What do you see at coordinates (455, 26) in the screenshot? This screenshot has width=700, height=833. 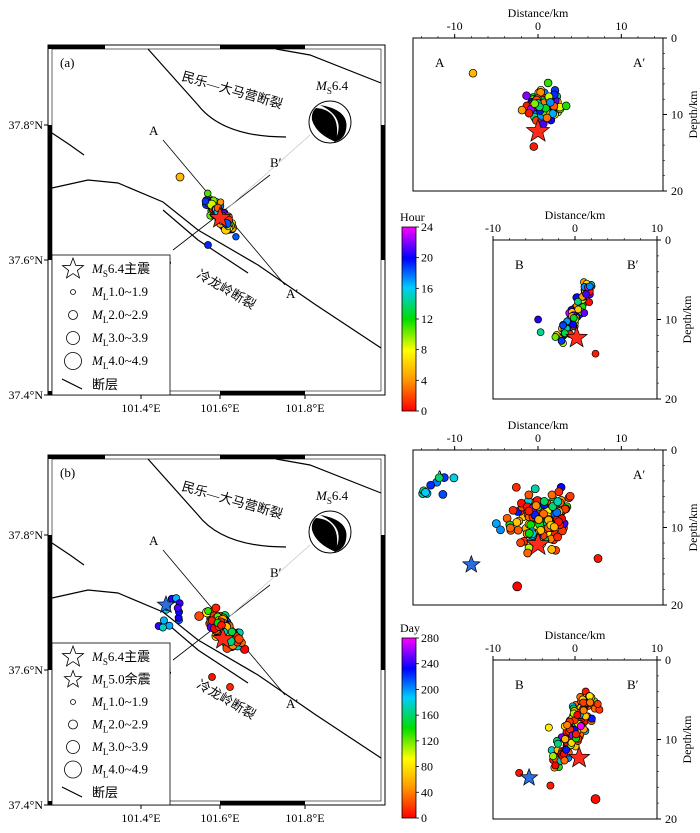 I see `profile-x-tick-label: -10` at bounding box center [455, 26].